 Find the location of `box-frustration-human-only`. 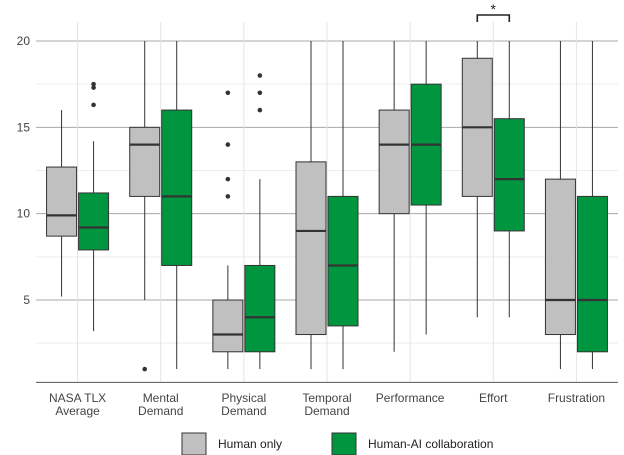

box-frustration-human-only is located at coordinates (560, 205).